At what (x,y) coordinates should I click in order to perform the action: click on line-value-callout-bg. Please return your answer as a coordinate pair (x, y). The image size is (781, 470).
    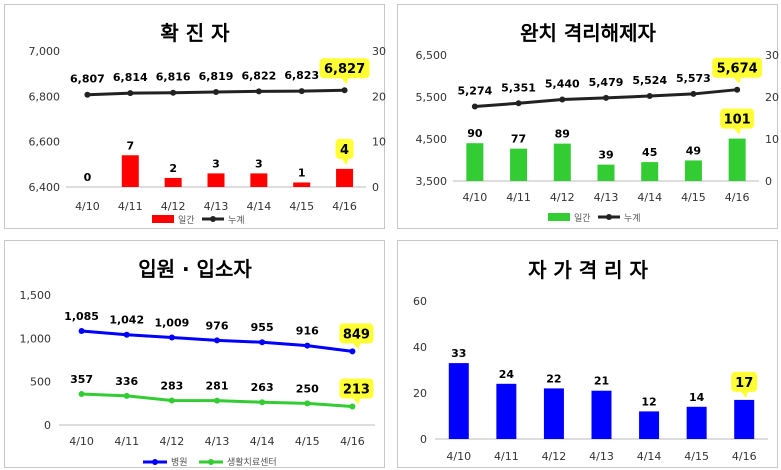
    Looking at the image, I should click on (344, 68).